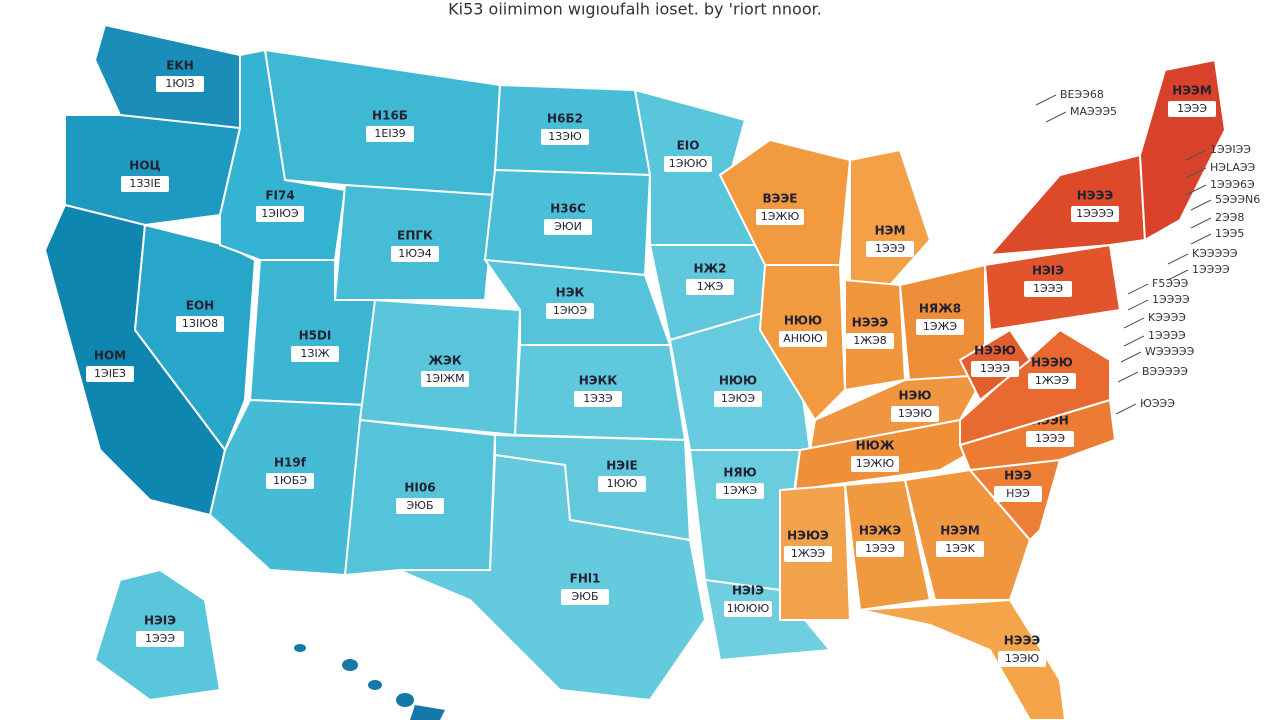 The height and width of the screenshot is (720, 1280). I want to click on state-label: H5DI, so click(315, 336).